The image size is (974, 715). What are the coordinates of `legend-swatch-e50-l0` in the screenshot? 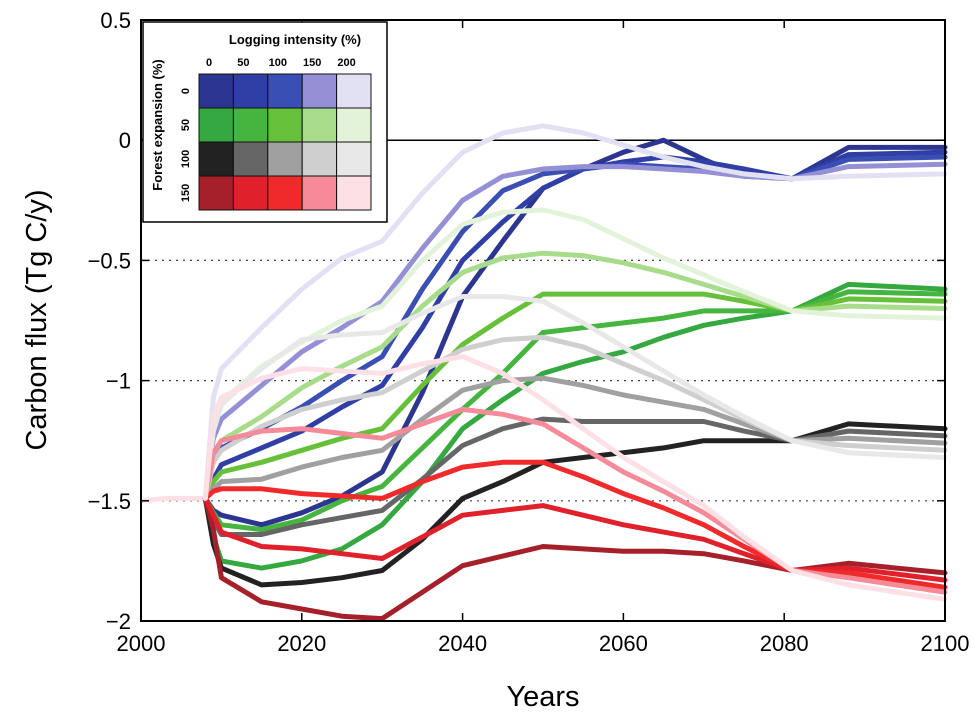 It's located at (216, 125).